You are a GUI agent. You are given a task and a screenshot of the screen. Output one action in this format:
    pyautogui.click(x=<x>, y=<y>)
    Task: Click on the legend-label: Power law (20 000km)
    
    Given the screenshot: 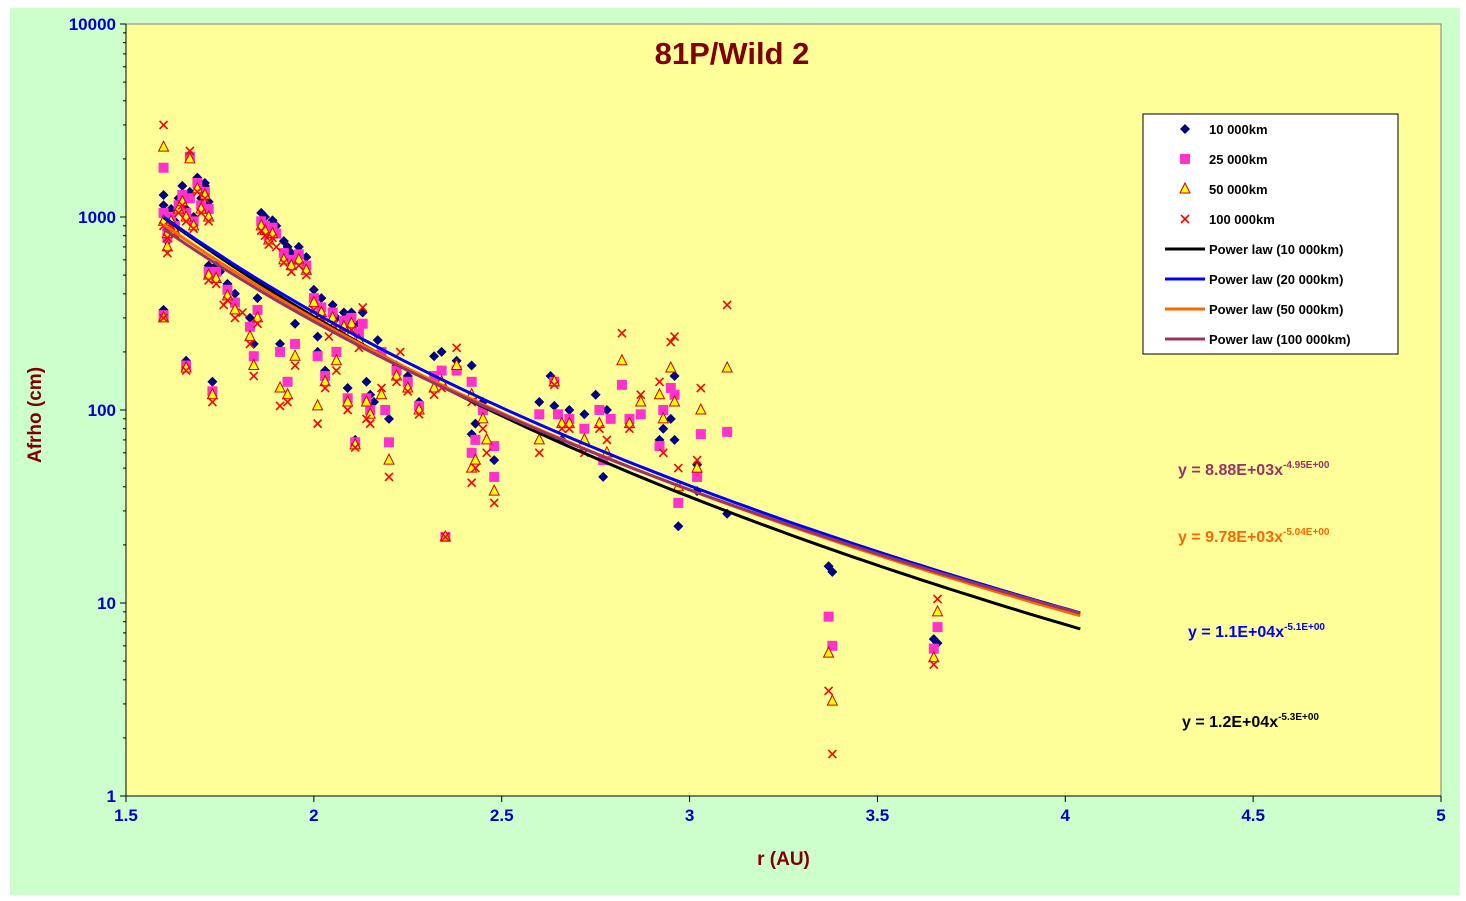 What is the action you would take?
    pyautogui.click(x=1276, y=279)
    